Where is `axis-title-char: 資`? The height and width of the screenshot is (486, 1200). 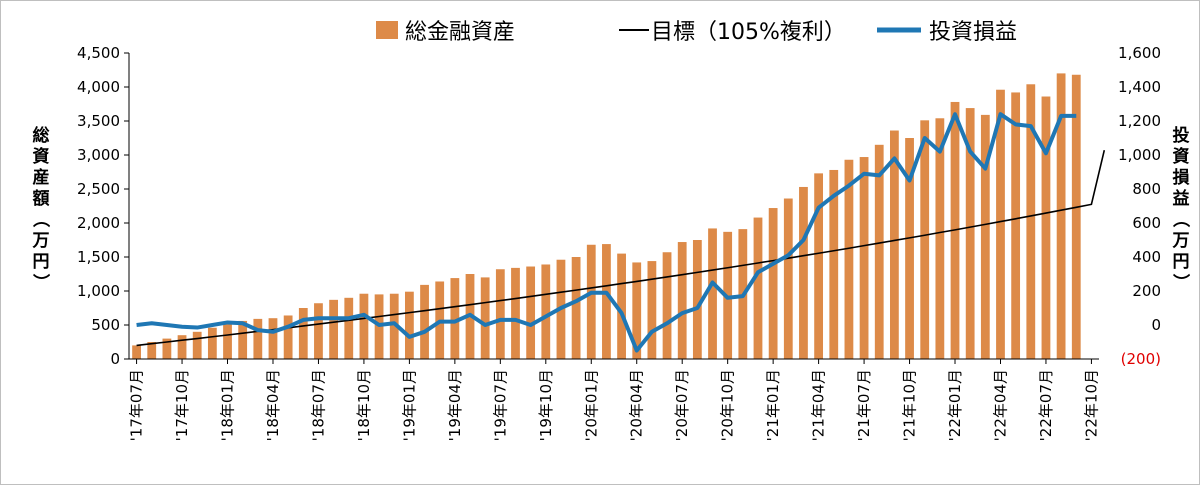
axis-title-char: 資 is located at coordinates (41, 157).